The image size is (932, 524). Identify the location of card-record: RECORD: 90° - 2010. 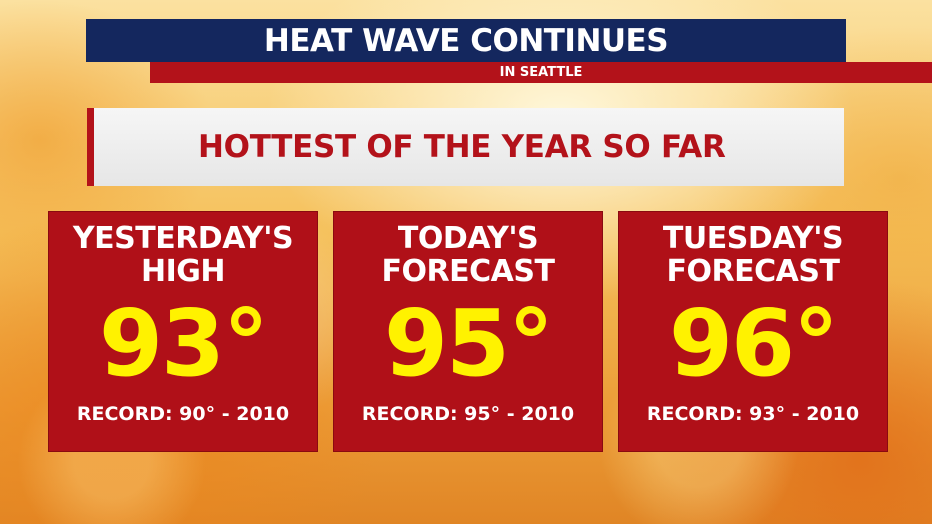
(183, 414).